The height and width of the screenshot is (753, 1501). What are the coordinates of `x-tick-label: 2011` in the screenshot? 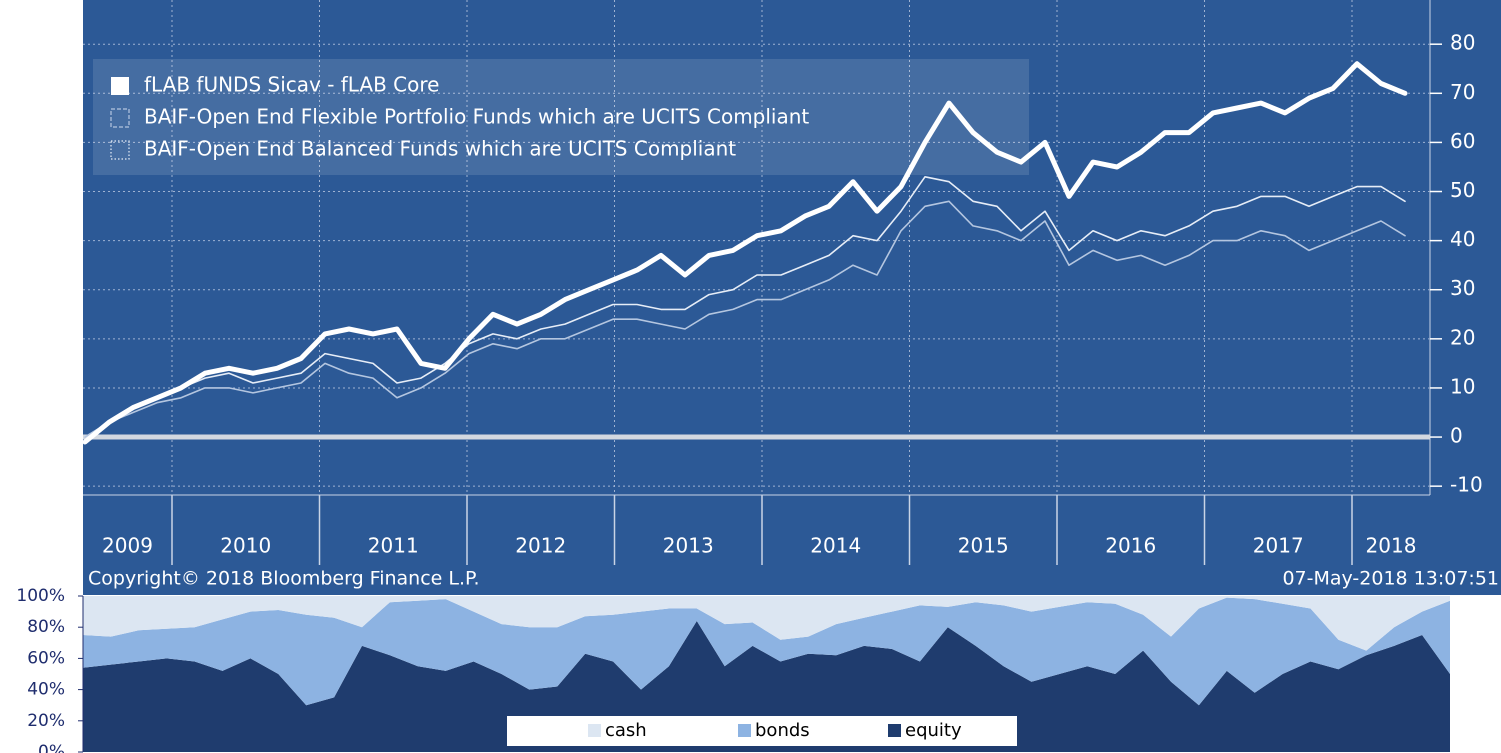 It's located at (393, 546).